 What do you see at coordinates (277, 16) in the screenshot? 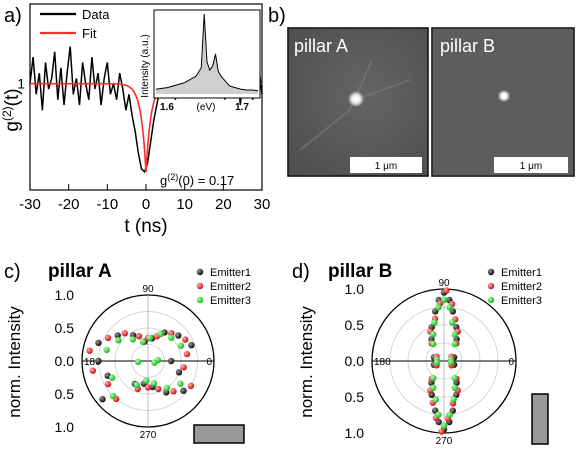
I see `panel-label-b: b)` at bounding box center [277, 16].